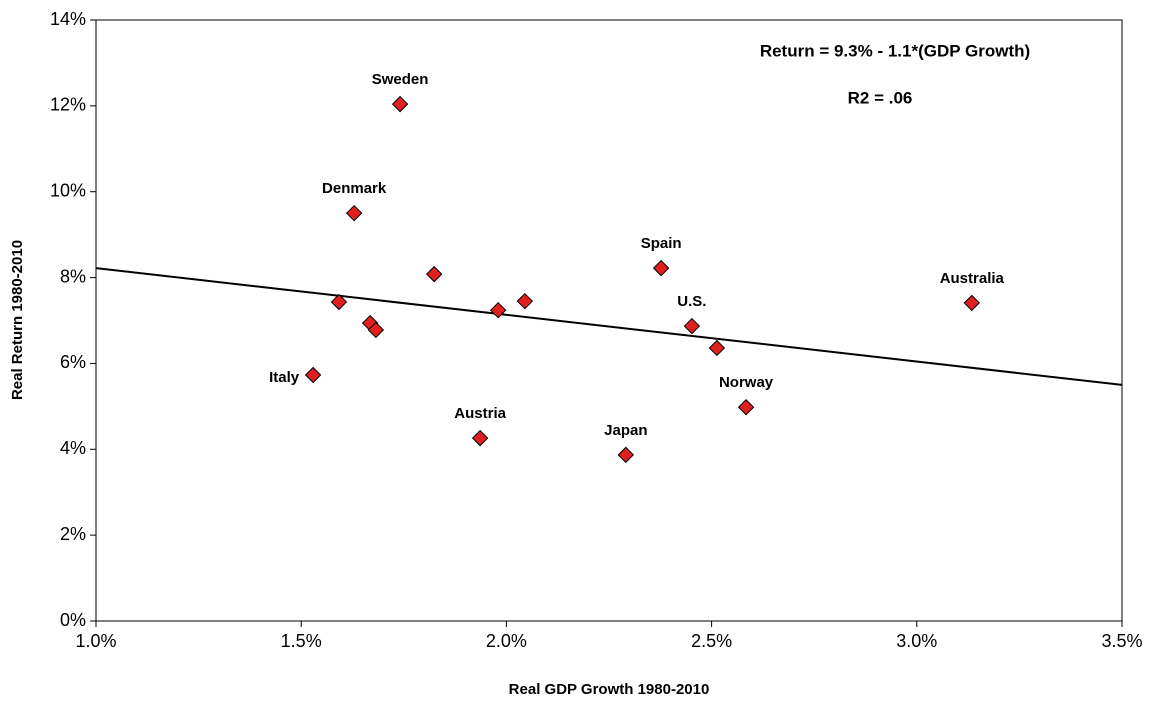 The width and height of the screenshot is (1151, 702). I want to click on point-label: Sweden, so click(400, 79).